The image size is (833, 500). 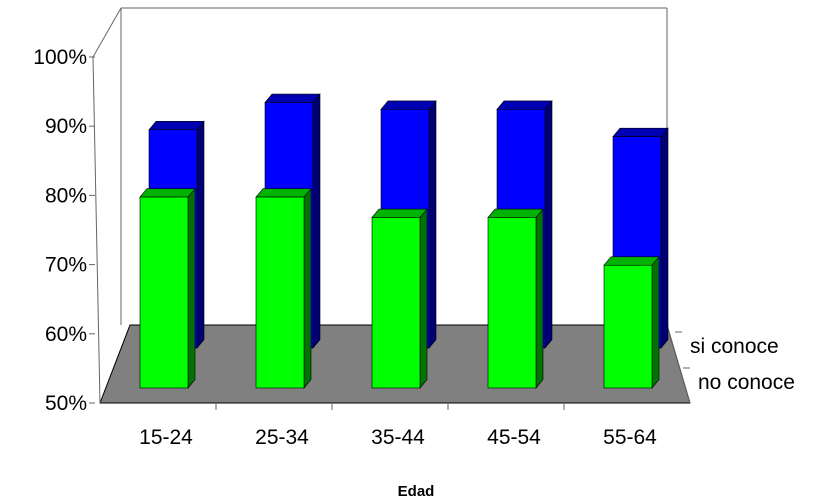 What do you see at coordinates (398, 437) in the screenshot?
I see `x-tick-label: 35-44` at bounding box center [398, 437].